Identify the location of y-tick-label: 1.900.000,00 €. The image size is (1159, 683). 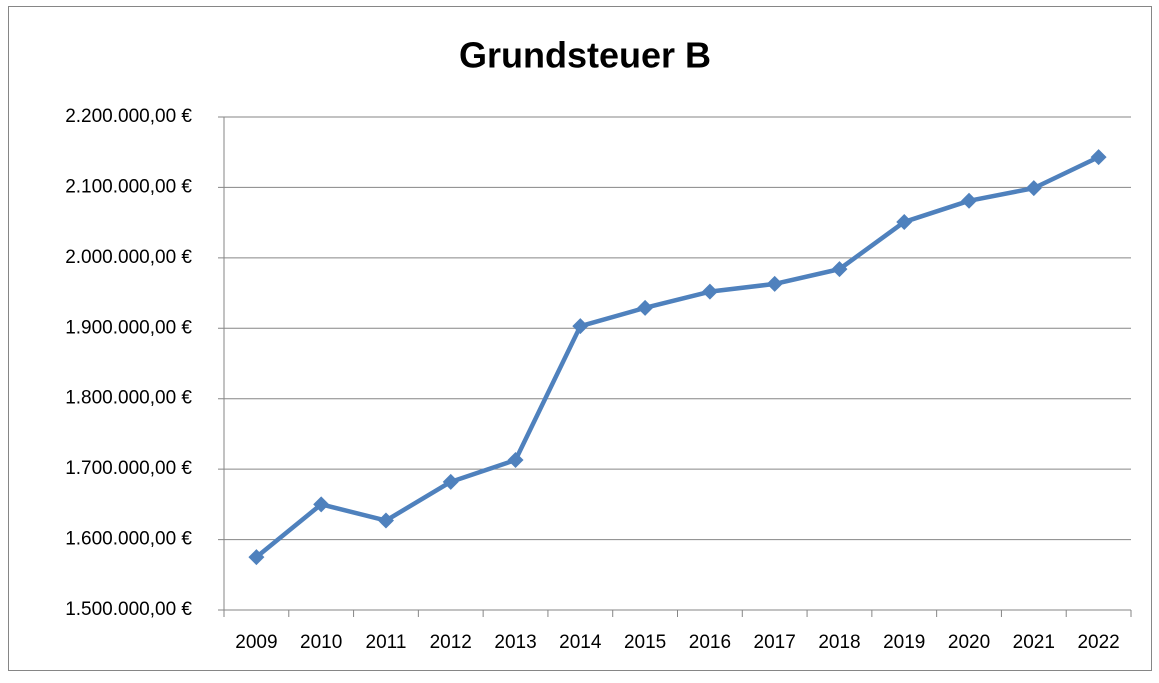
(128, 327).